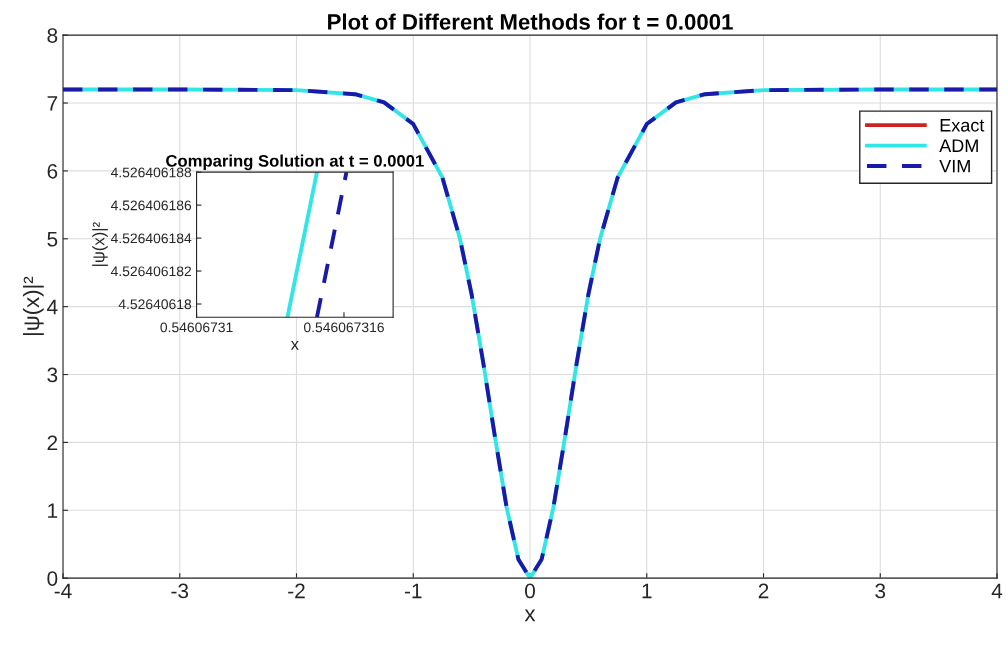  Describe the element at coordinates (296, 591) in the screenshot. I see `x-tick-label: -2` at that location.